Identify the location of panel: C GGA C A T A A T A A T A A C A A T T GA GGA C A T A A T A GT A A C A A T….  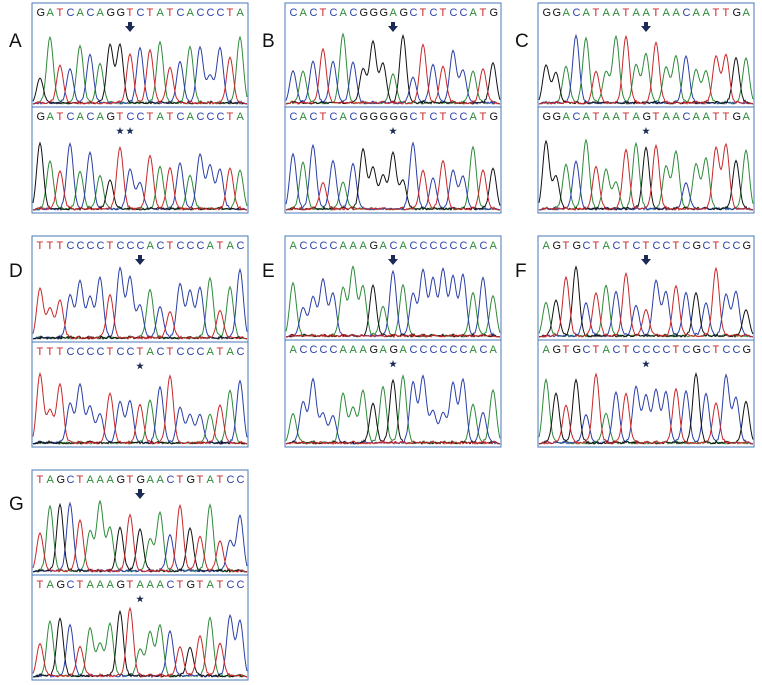
(635, 108).